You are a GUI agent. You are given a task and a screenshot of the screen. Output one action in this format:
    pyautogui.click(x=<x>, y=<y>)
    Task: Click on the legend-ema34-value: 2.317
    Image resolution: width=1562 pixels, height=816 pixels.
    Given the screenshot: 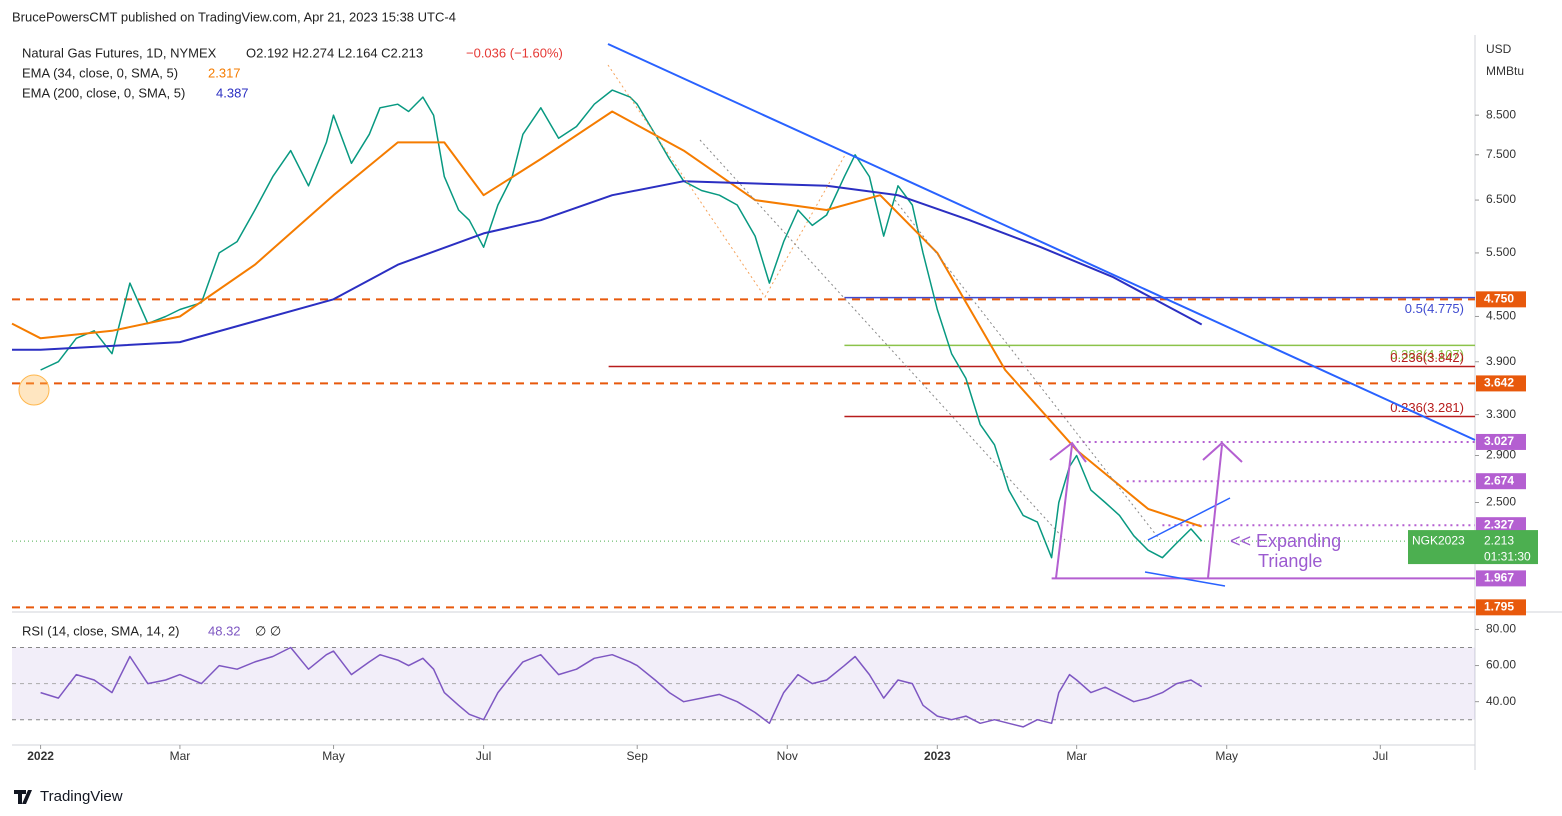 What is the action you would take?
    pyautogui.click(x=224, y=72)
    